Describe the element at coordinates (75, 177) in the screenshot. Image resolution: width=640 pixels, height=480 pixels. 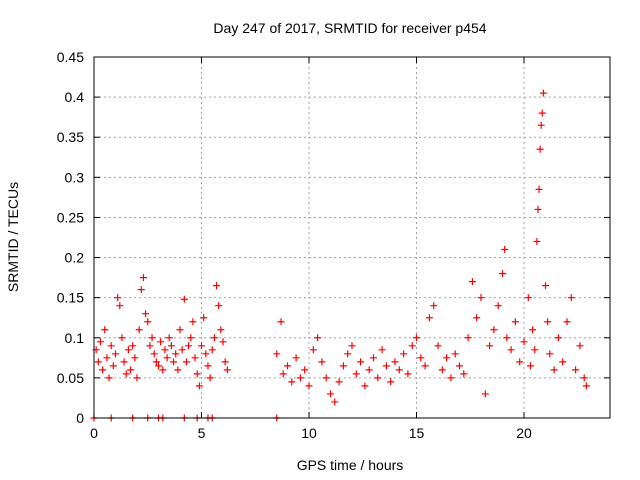
I see `y-tick-label: 0.3` at that location.